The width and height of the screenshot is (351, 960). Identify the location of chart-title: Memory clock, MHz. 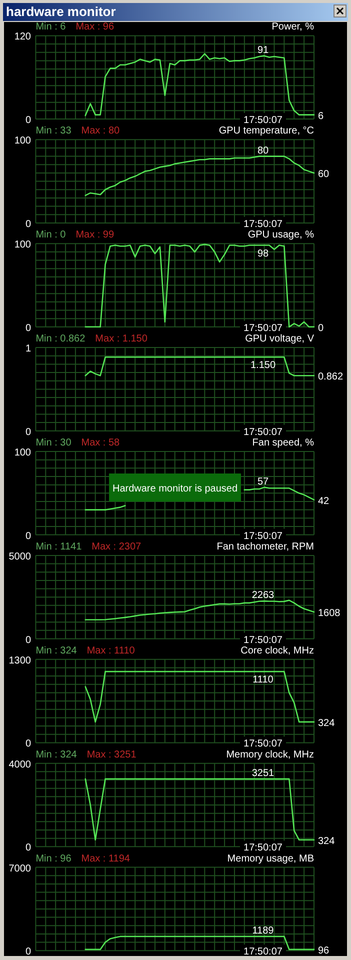
(270, 754).